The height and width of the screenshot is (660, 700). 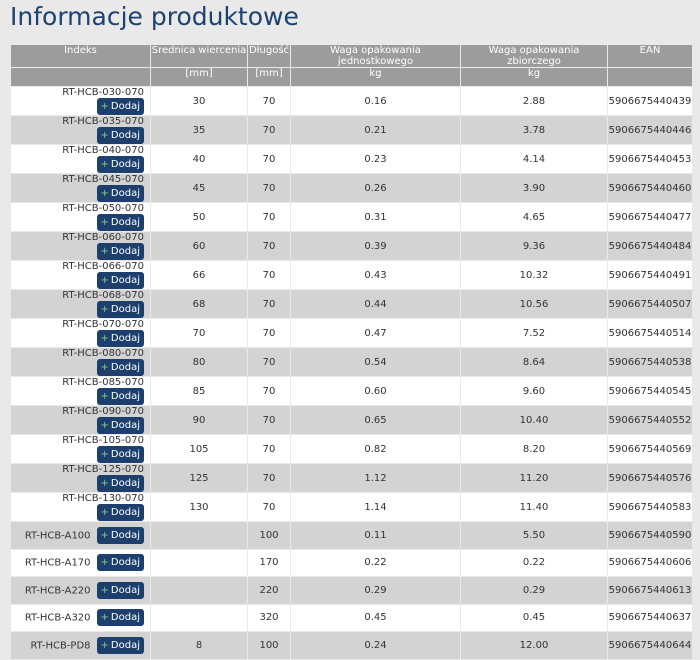 I want to click on cell: RT-HCB-085-070Dodaj, so click(x=80, y=391).